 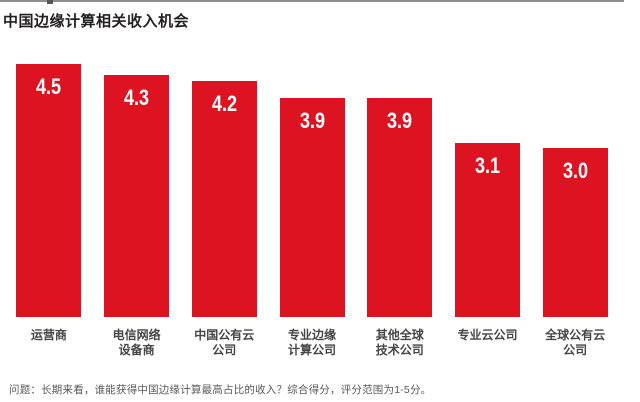 I want to click on bar-value-label: 3.1, so click(x=487, y=165).